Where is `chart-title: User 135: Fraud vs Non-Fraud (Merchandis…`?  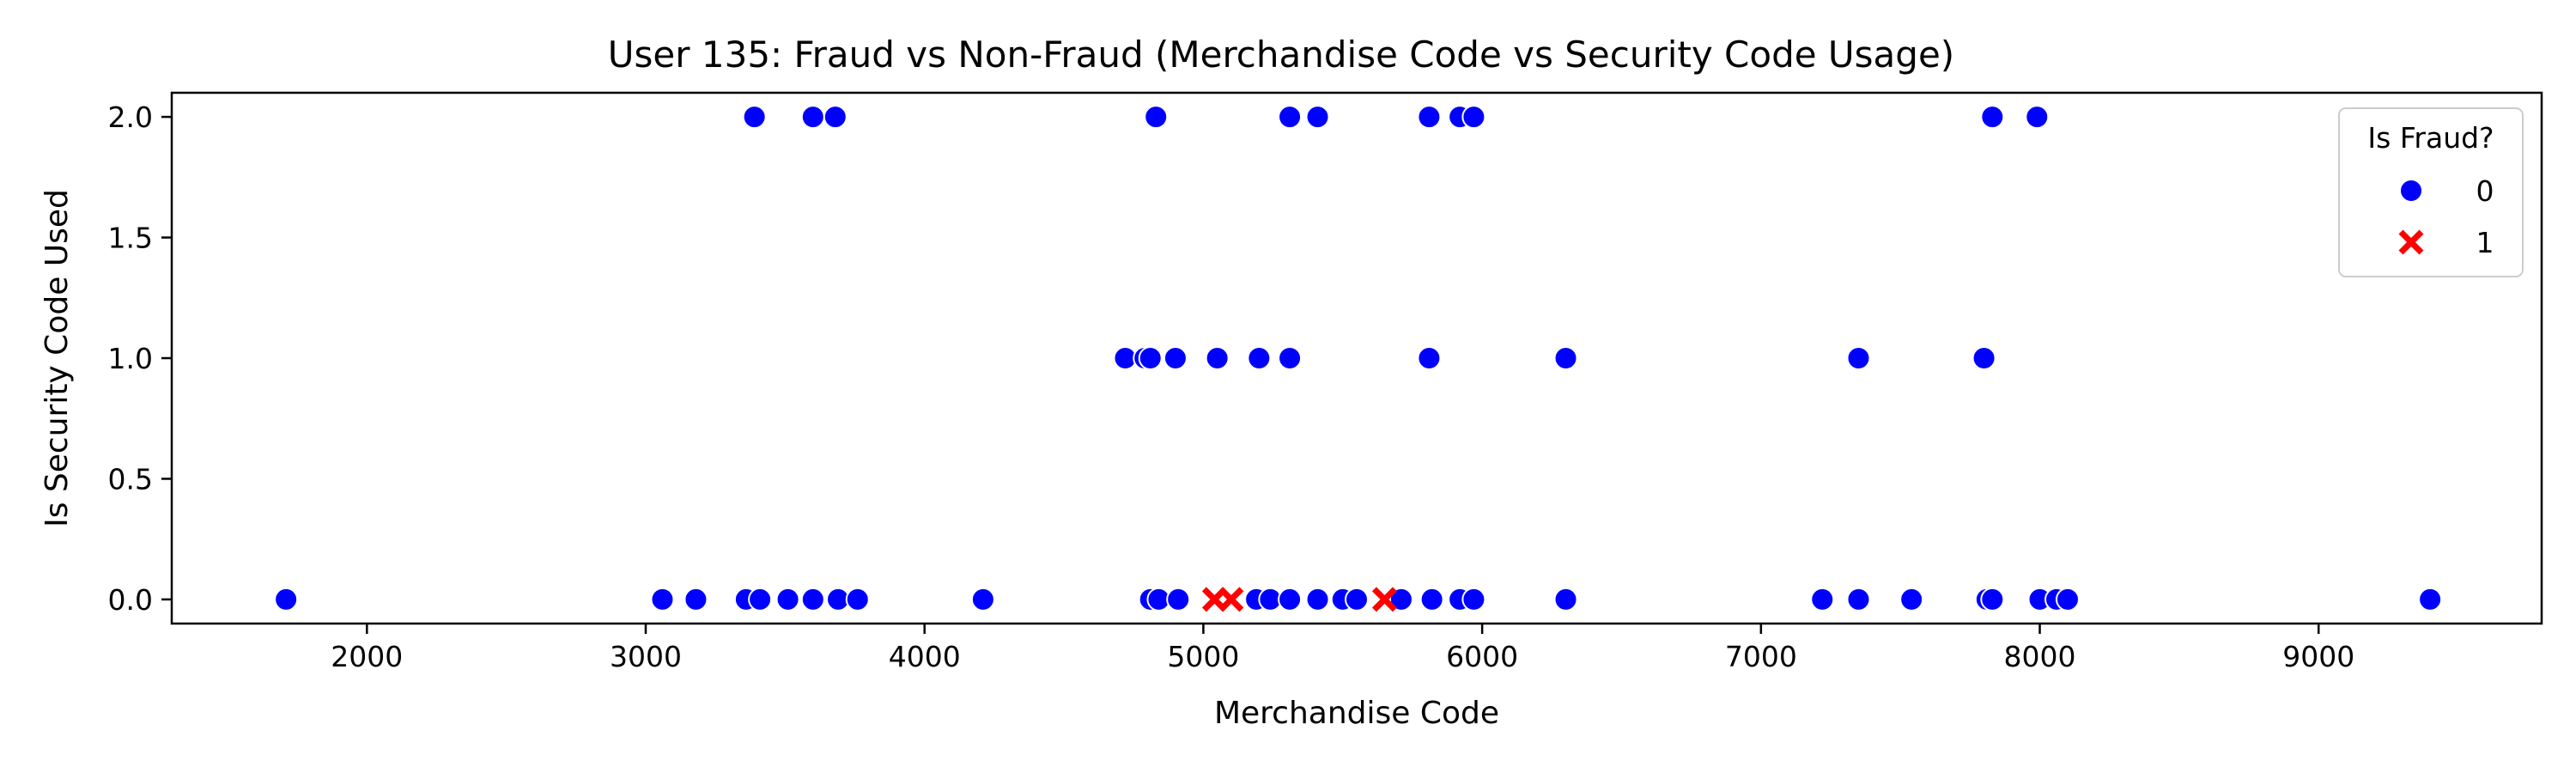
chart-title: User 135: Fraud vs Non-Fraud (Merchandis… is located at coordinates (1281, 55).